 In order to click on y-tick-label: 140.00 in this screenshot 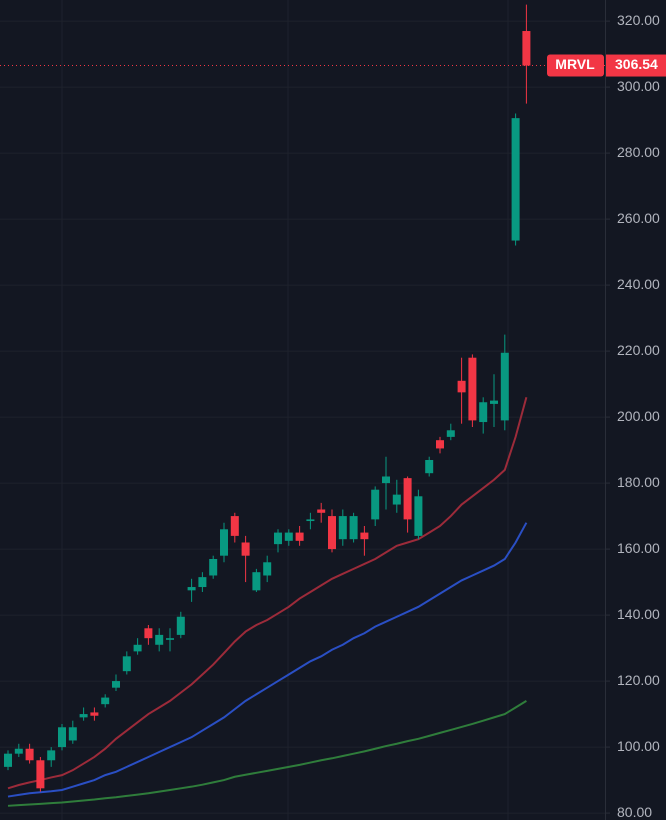, I will do `click(638, 614)`.